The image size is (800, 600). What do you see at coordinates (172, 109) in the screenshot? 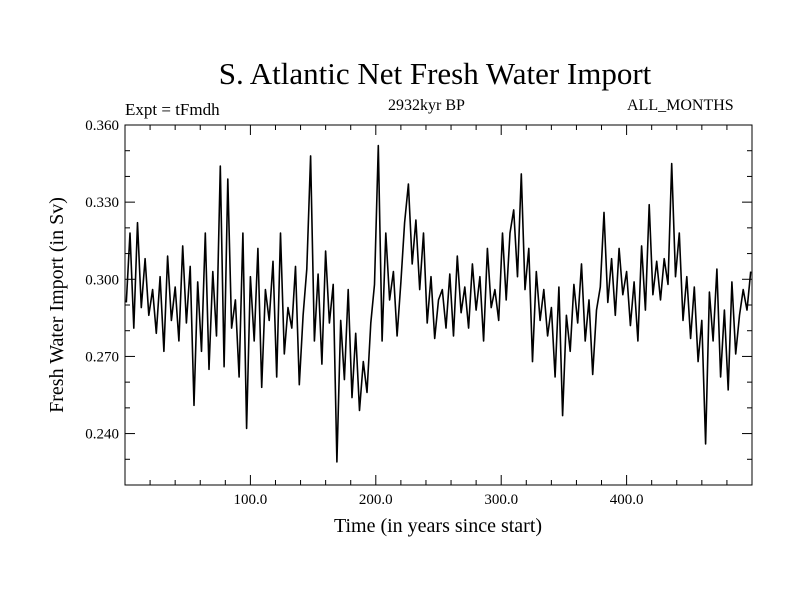
I see `experiment-label: Expt = tFmdh` at bounding box center [172, 109].